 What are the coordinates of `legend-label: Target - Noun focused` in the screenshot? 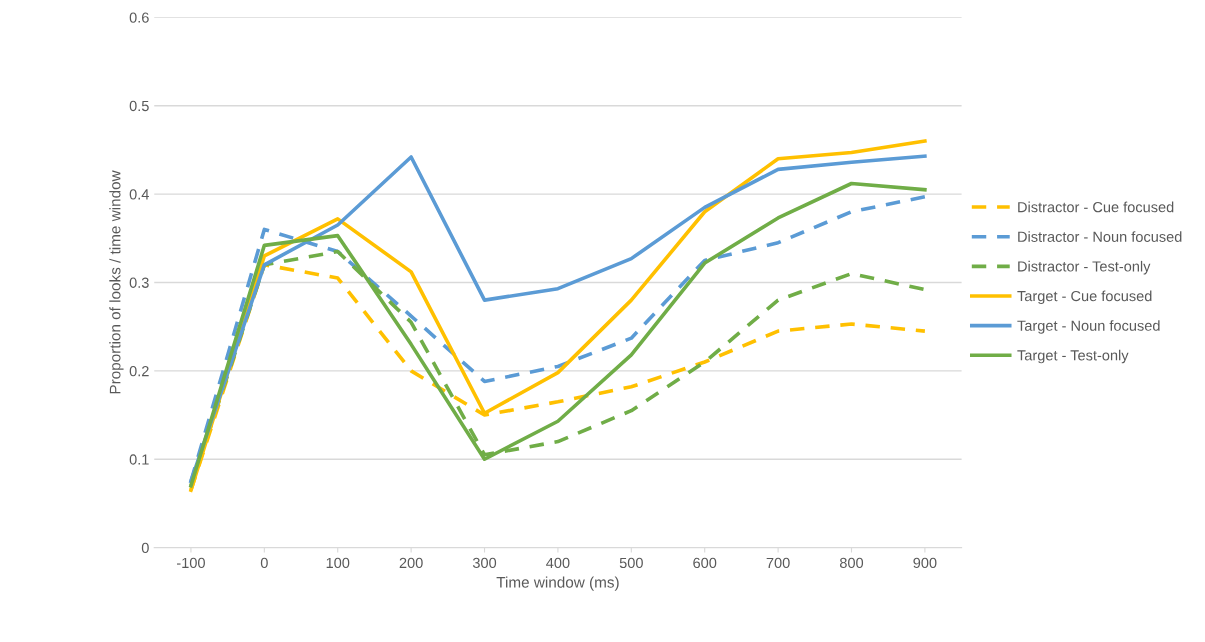 It's located at (1088, 327).